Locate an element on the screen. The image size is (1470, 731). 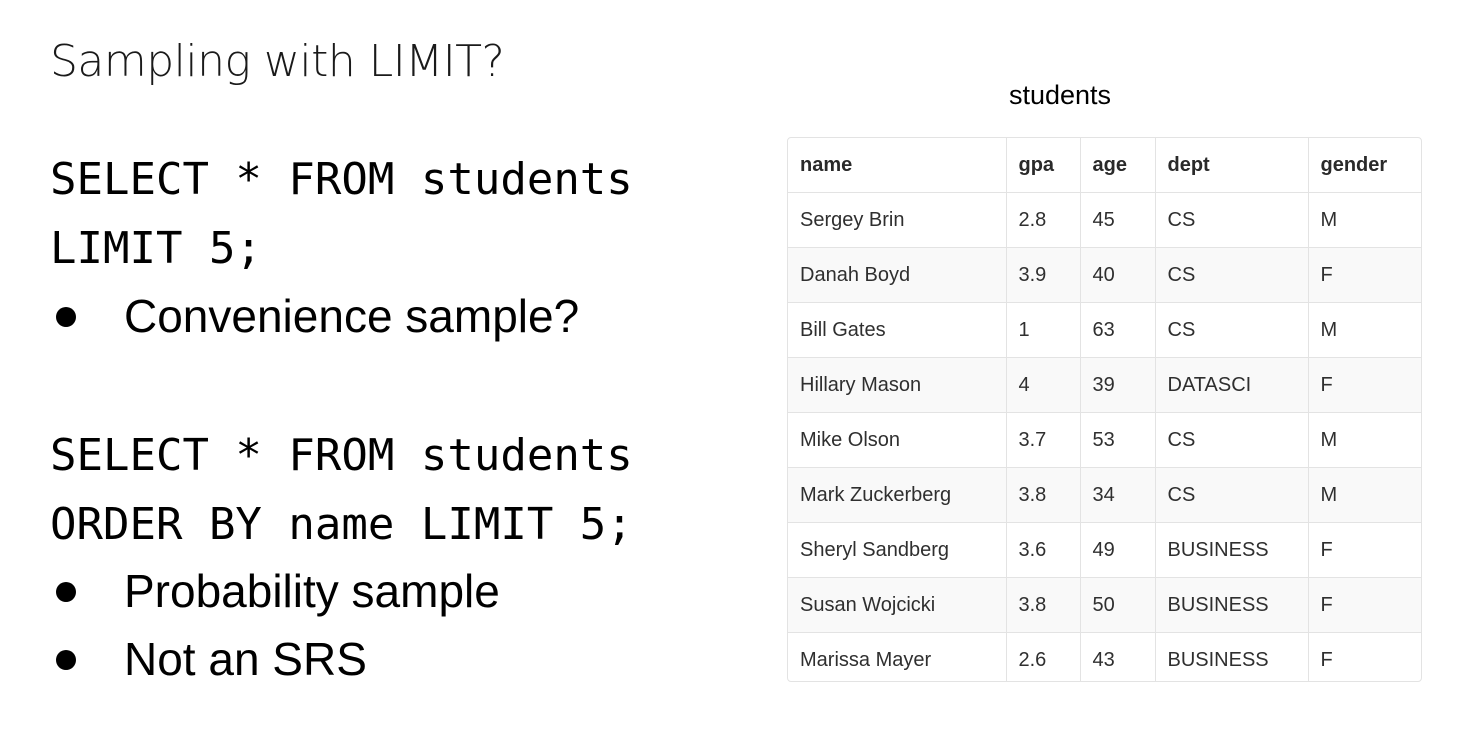
query1-line1: SELECT * FROM students is located at coordinates (341, 179).